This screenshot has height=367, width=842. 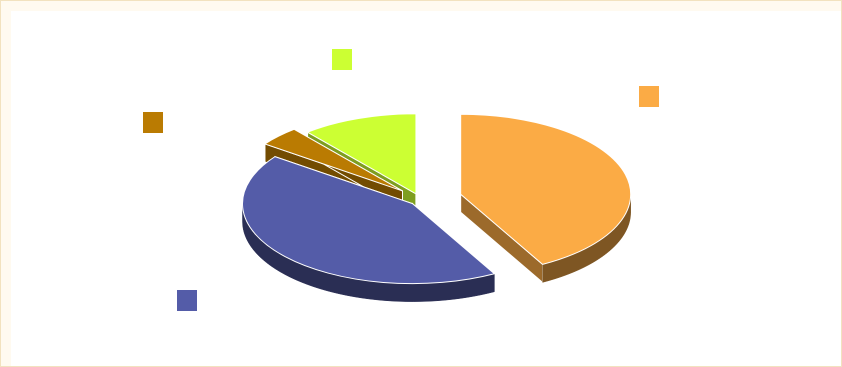 What do you see at coordinates (368, 220) in the screenshot?
I see `pie-slice-2-top` at bounding box center [368, 220].